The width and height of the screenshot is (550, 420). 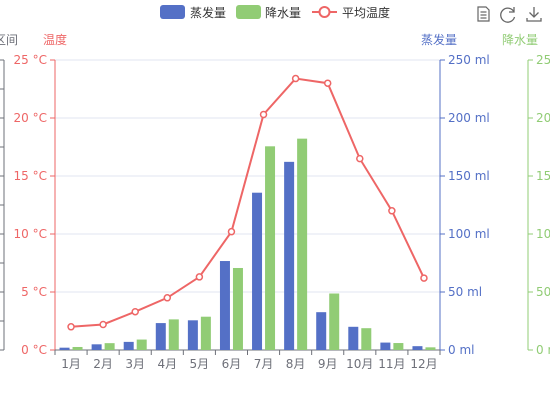 What do you see at coordinates (30, 234) in the screenshot?
I see `temperature-tick-label: 10 °C` at bounding box center [30, 234].